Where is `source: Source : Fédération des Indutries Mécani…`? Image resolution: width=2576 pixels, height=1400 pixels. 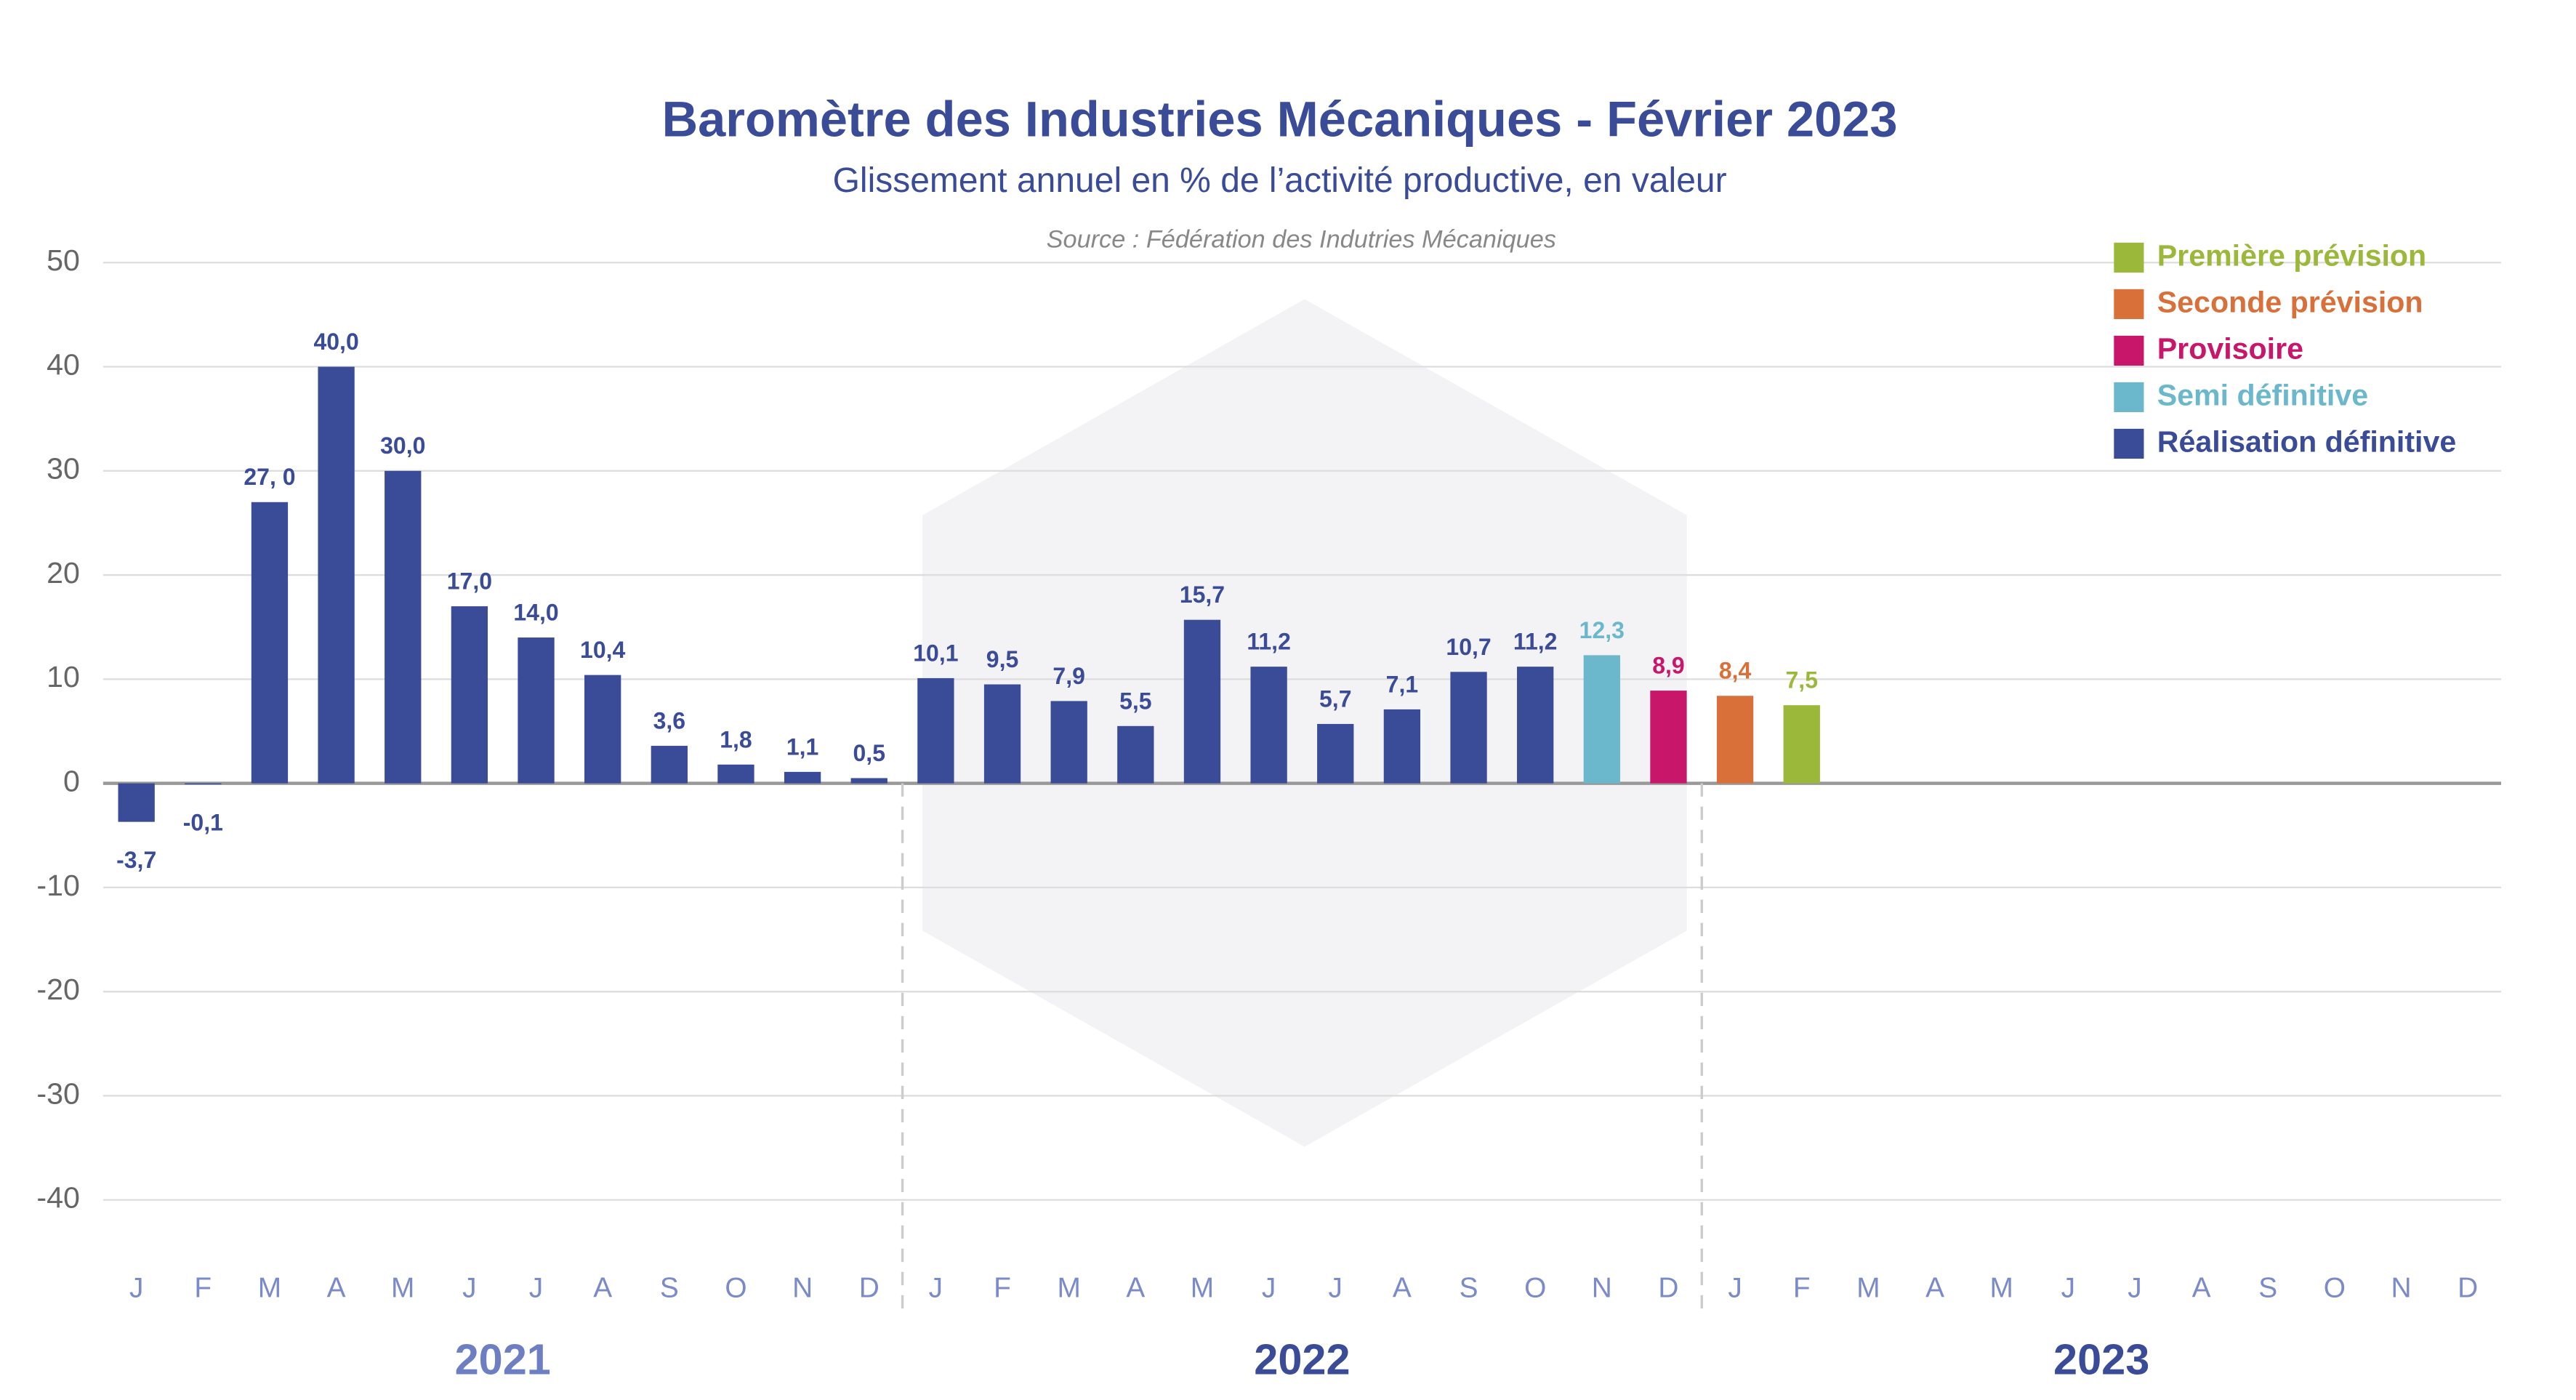
source: Source : Fédération des Indutries Mécani… is located at coordinates (1301, 240).